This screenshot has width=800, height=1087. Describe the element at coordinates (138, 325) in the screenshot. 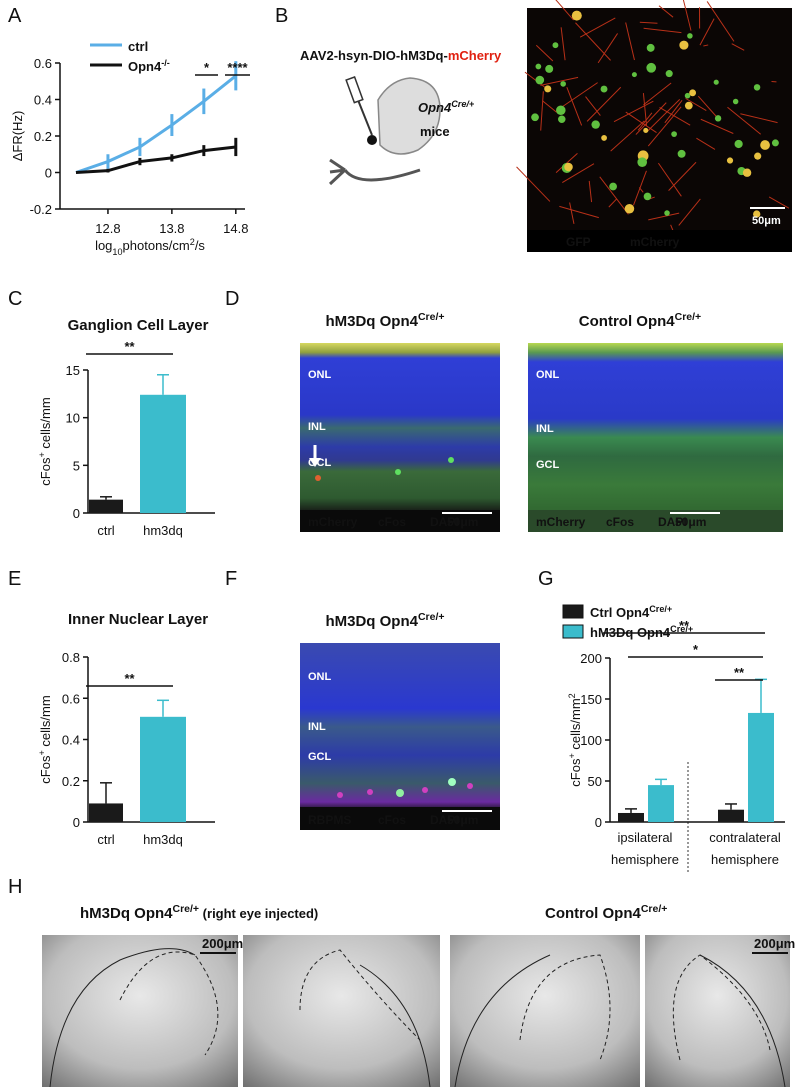

I see `chart-title: Ganglion Cell Layer` at that location.